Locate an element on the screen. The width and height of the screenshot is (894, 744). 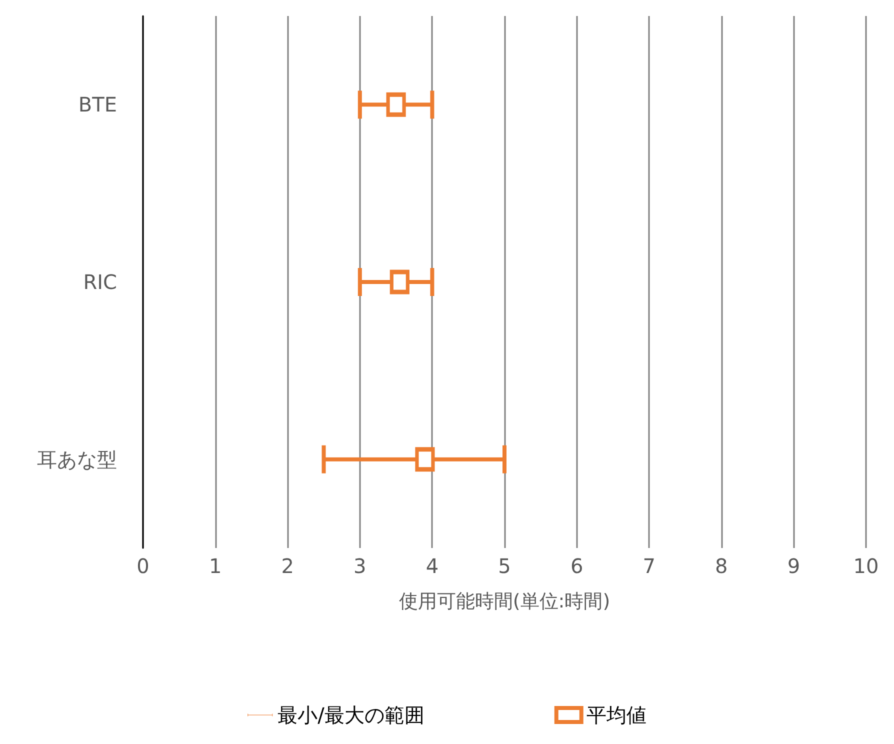
y-tick-label: BTE is located at coordinates (97, 104).